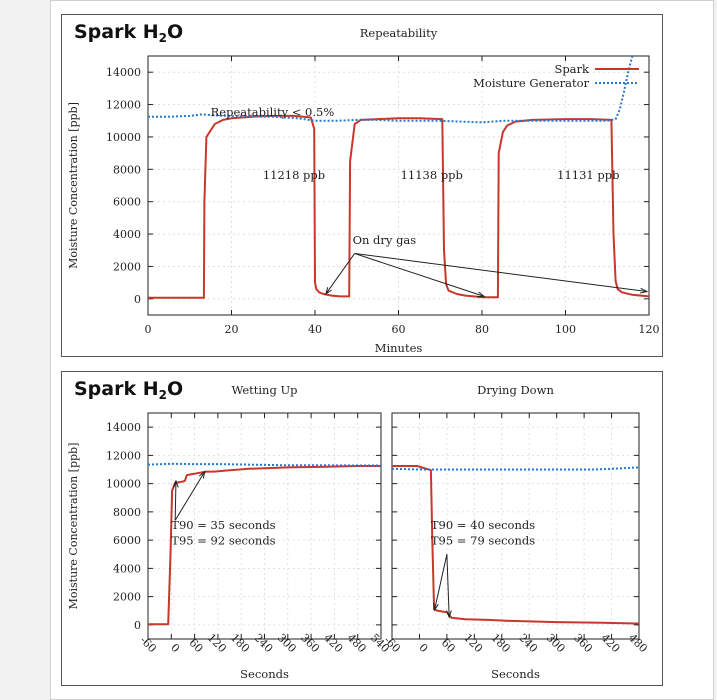  Describe the element at coordinates (129, 390) in the screenshot. I see `brand-label-bottom: Spark H2O` at that location.